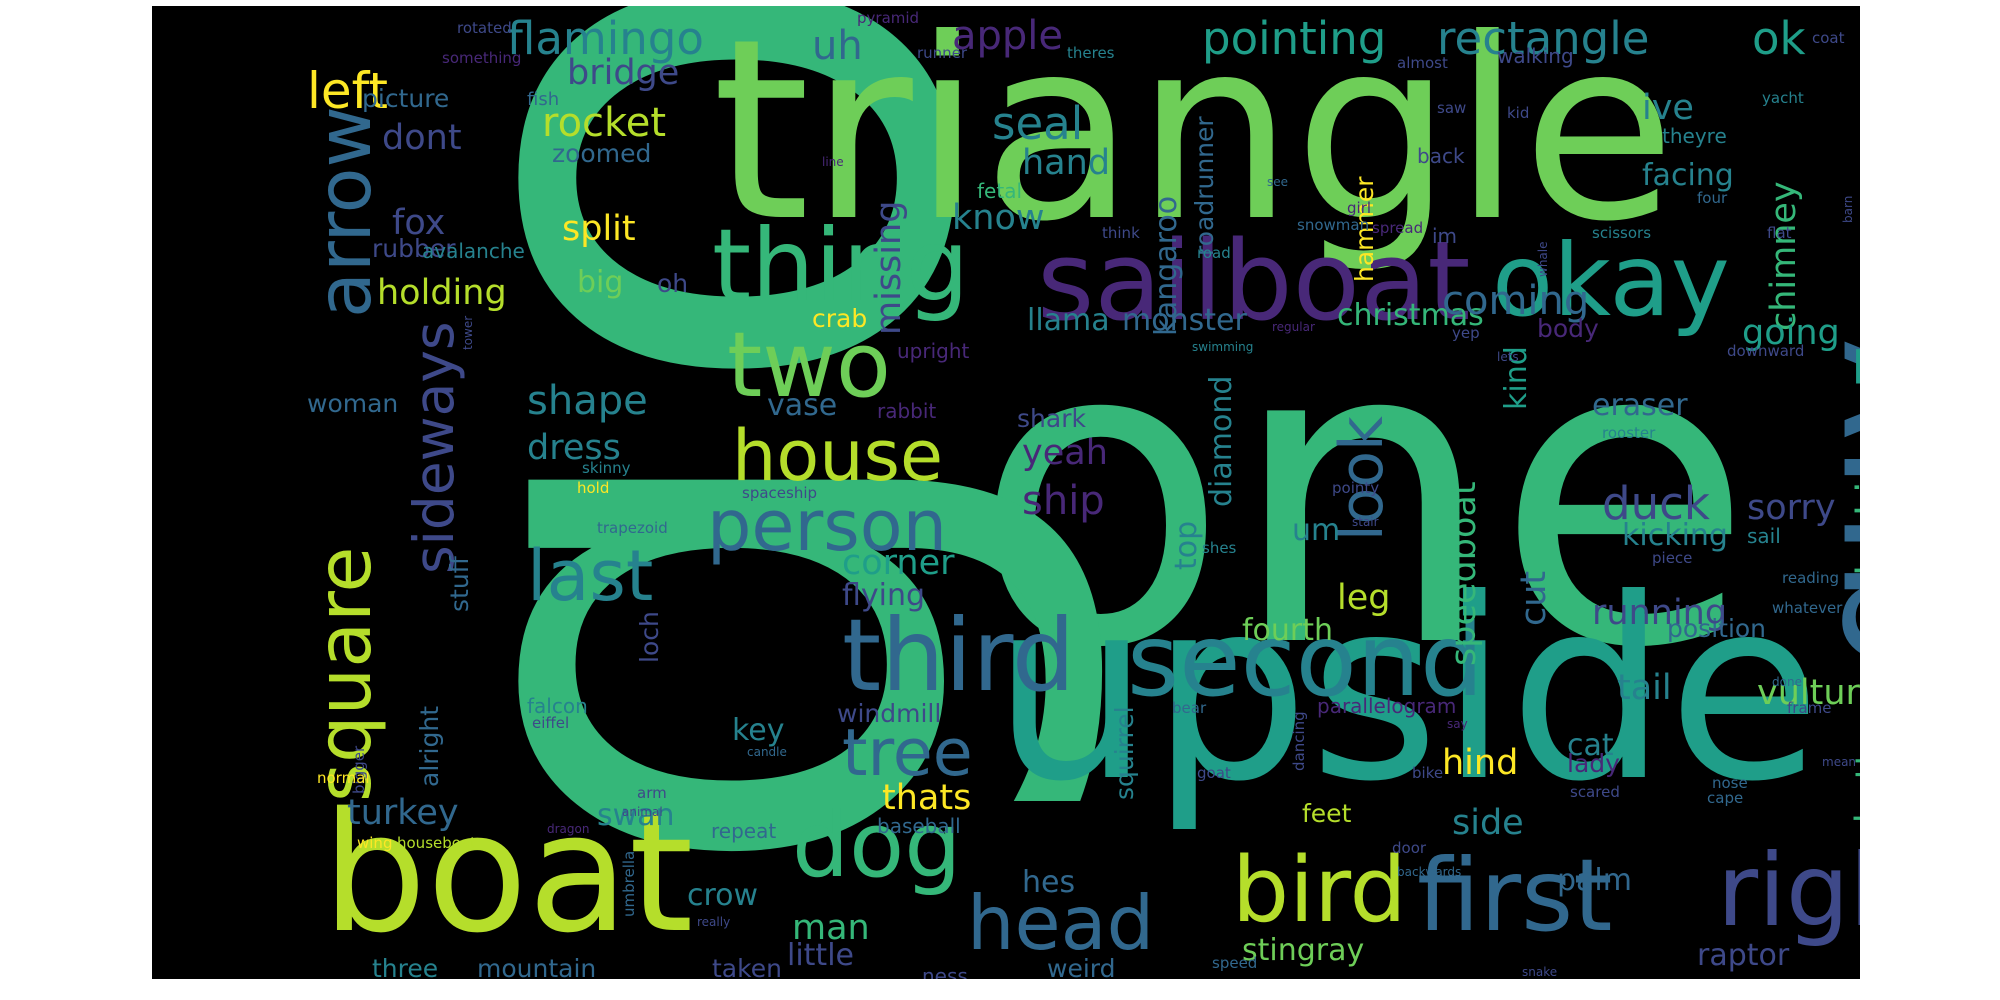  I want to click on word-girl: girl, so click(1359, 208).